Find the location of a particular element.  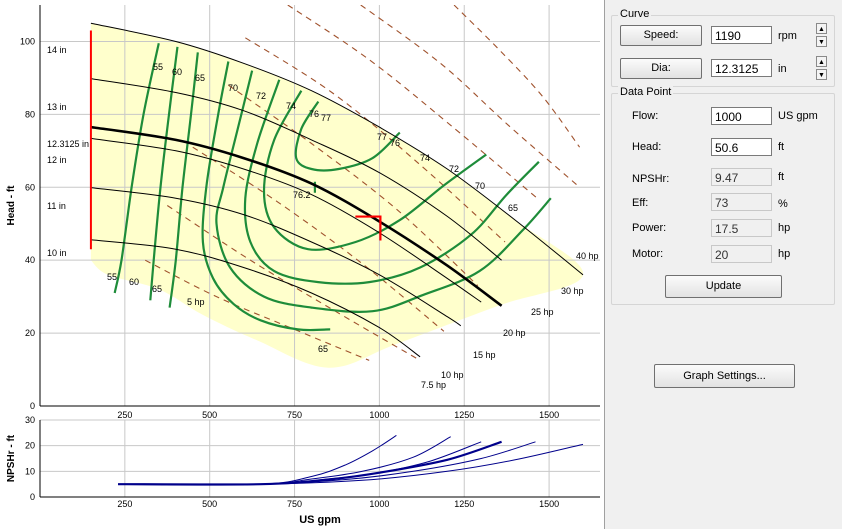

npsh-y-tick-10: 10 is located at coordinates (30, 471).